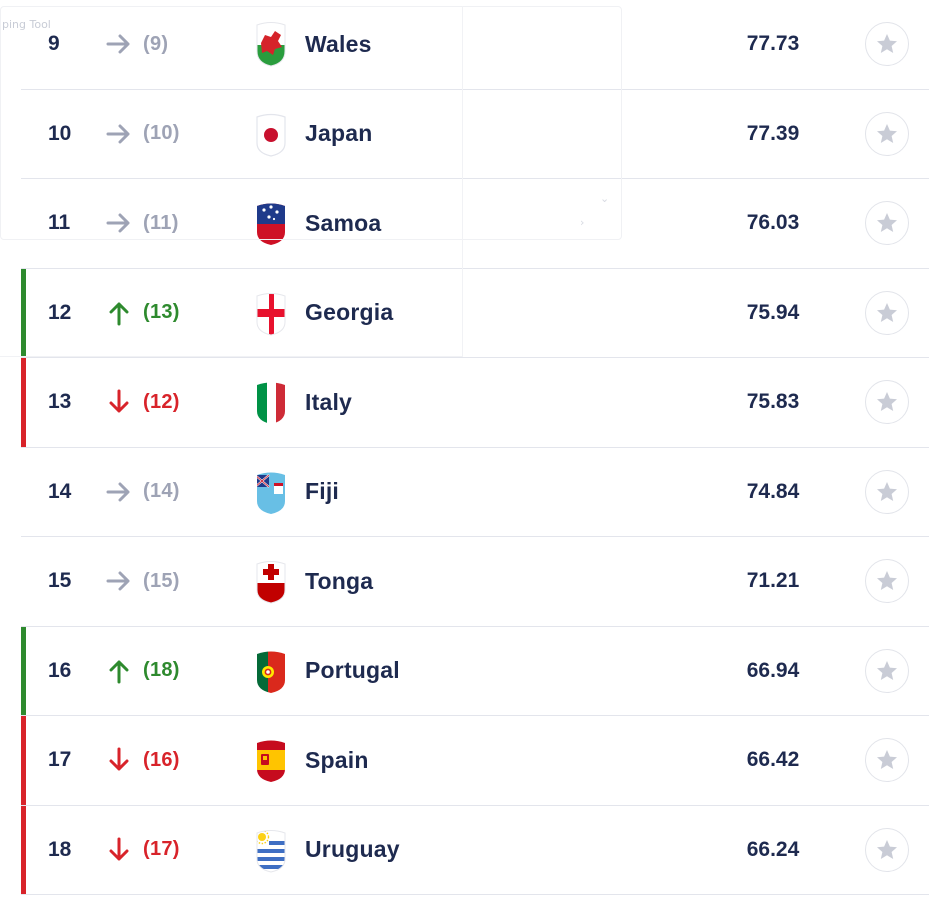 This screenshot has height=900, width=929. Describe the element at coordinates (161, 133) in the screenshot. I see `previous-rank: (10)` at that location.